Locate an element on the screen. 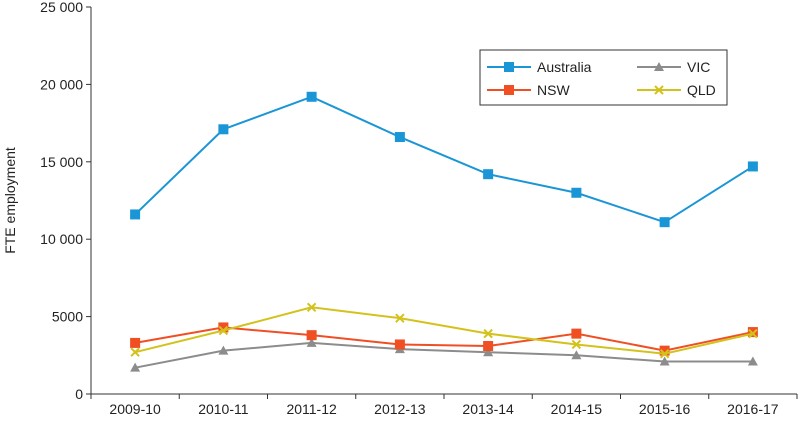 The height and width of the screenshot is (422, 800). x-tick-label: 2009-10 is located at coordinates (135, 409).